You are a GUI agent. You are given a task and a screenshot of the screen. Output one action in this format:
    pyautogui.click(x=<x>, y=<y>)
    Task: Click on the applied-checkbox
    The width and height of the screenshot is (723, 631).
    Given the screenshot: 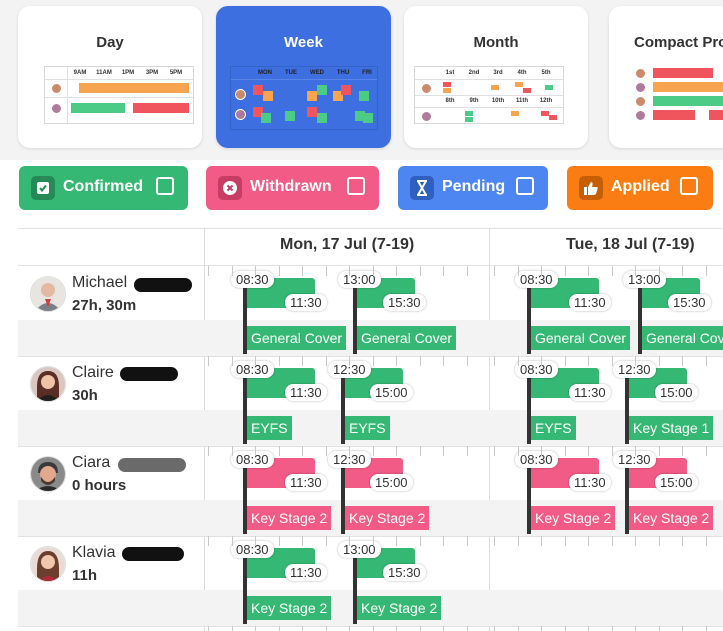 What is the action you would take?
    pyautogui.click(x=689, y=186)
    